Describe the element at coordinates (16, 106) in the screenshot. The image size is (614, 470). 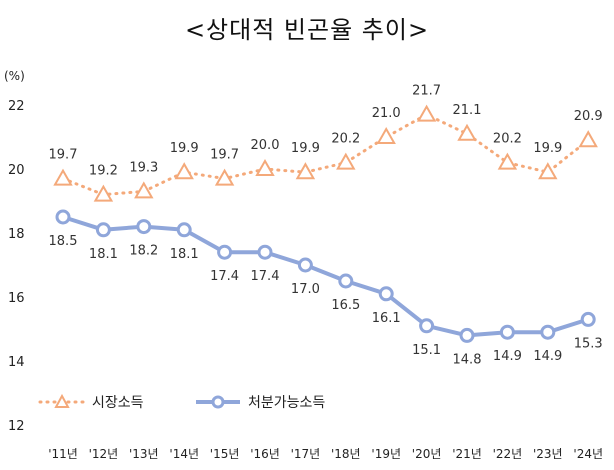
I see `y-tick-label: 22` at that location.